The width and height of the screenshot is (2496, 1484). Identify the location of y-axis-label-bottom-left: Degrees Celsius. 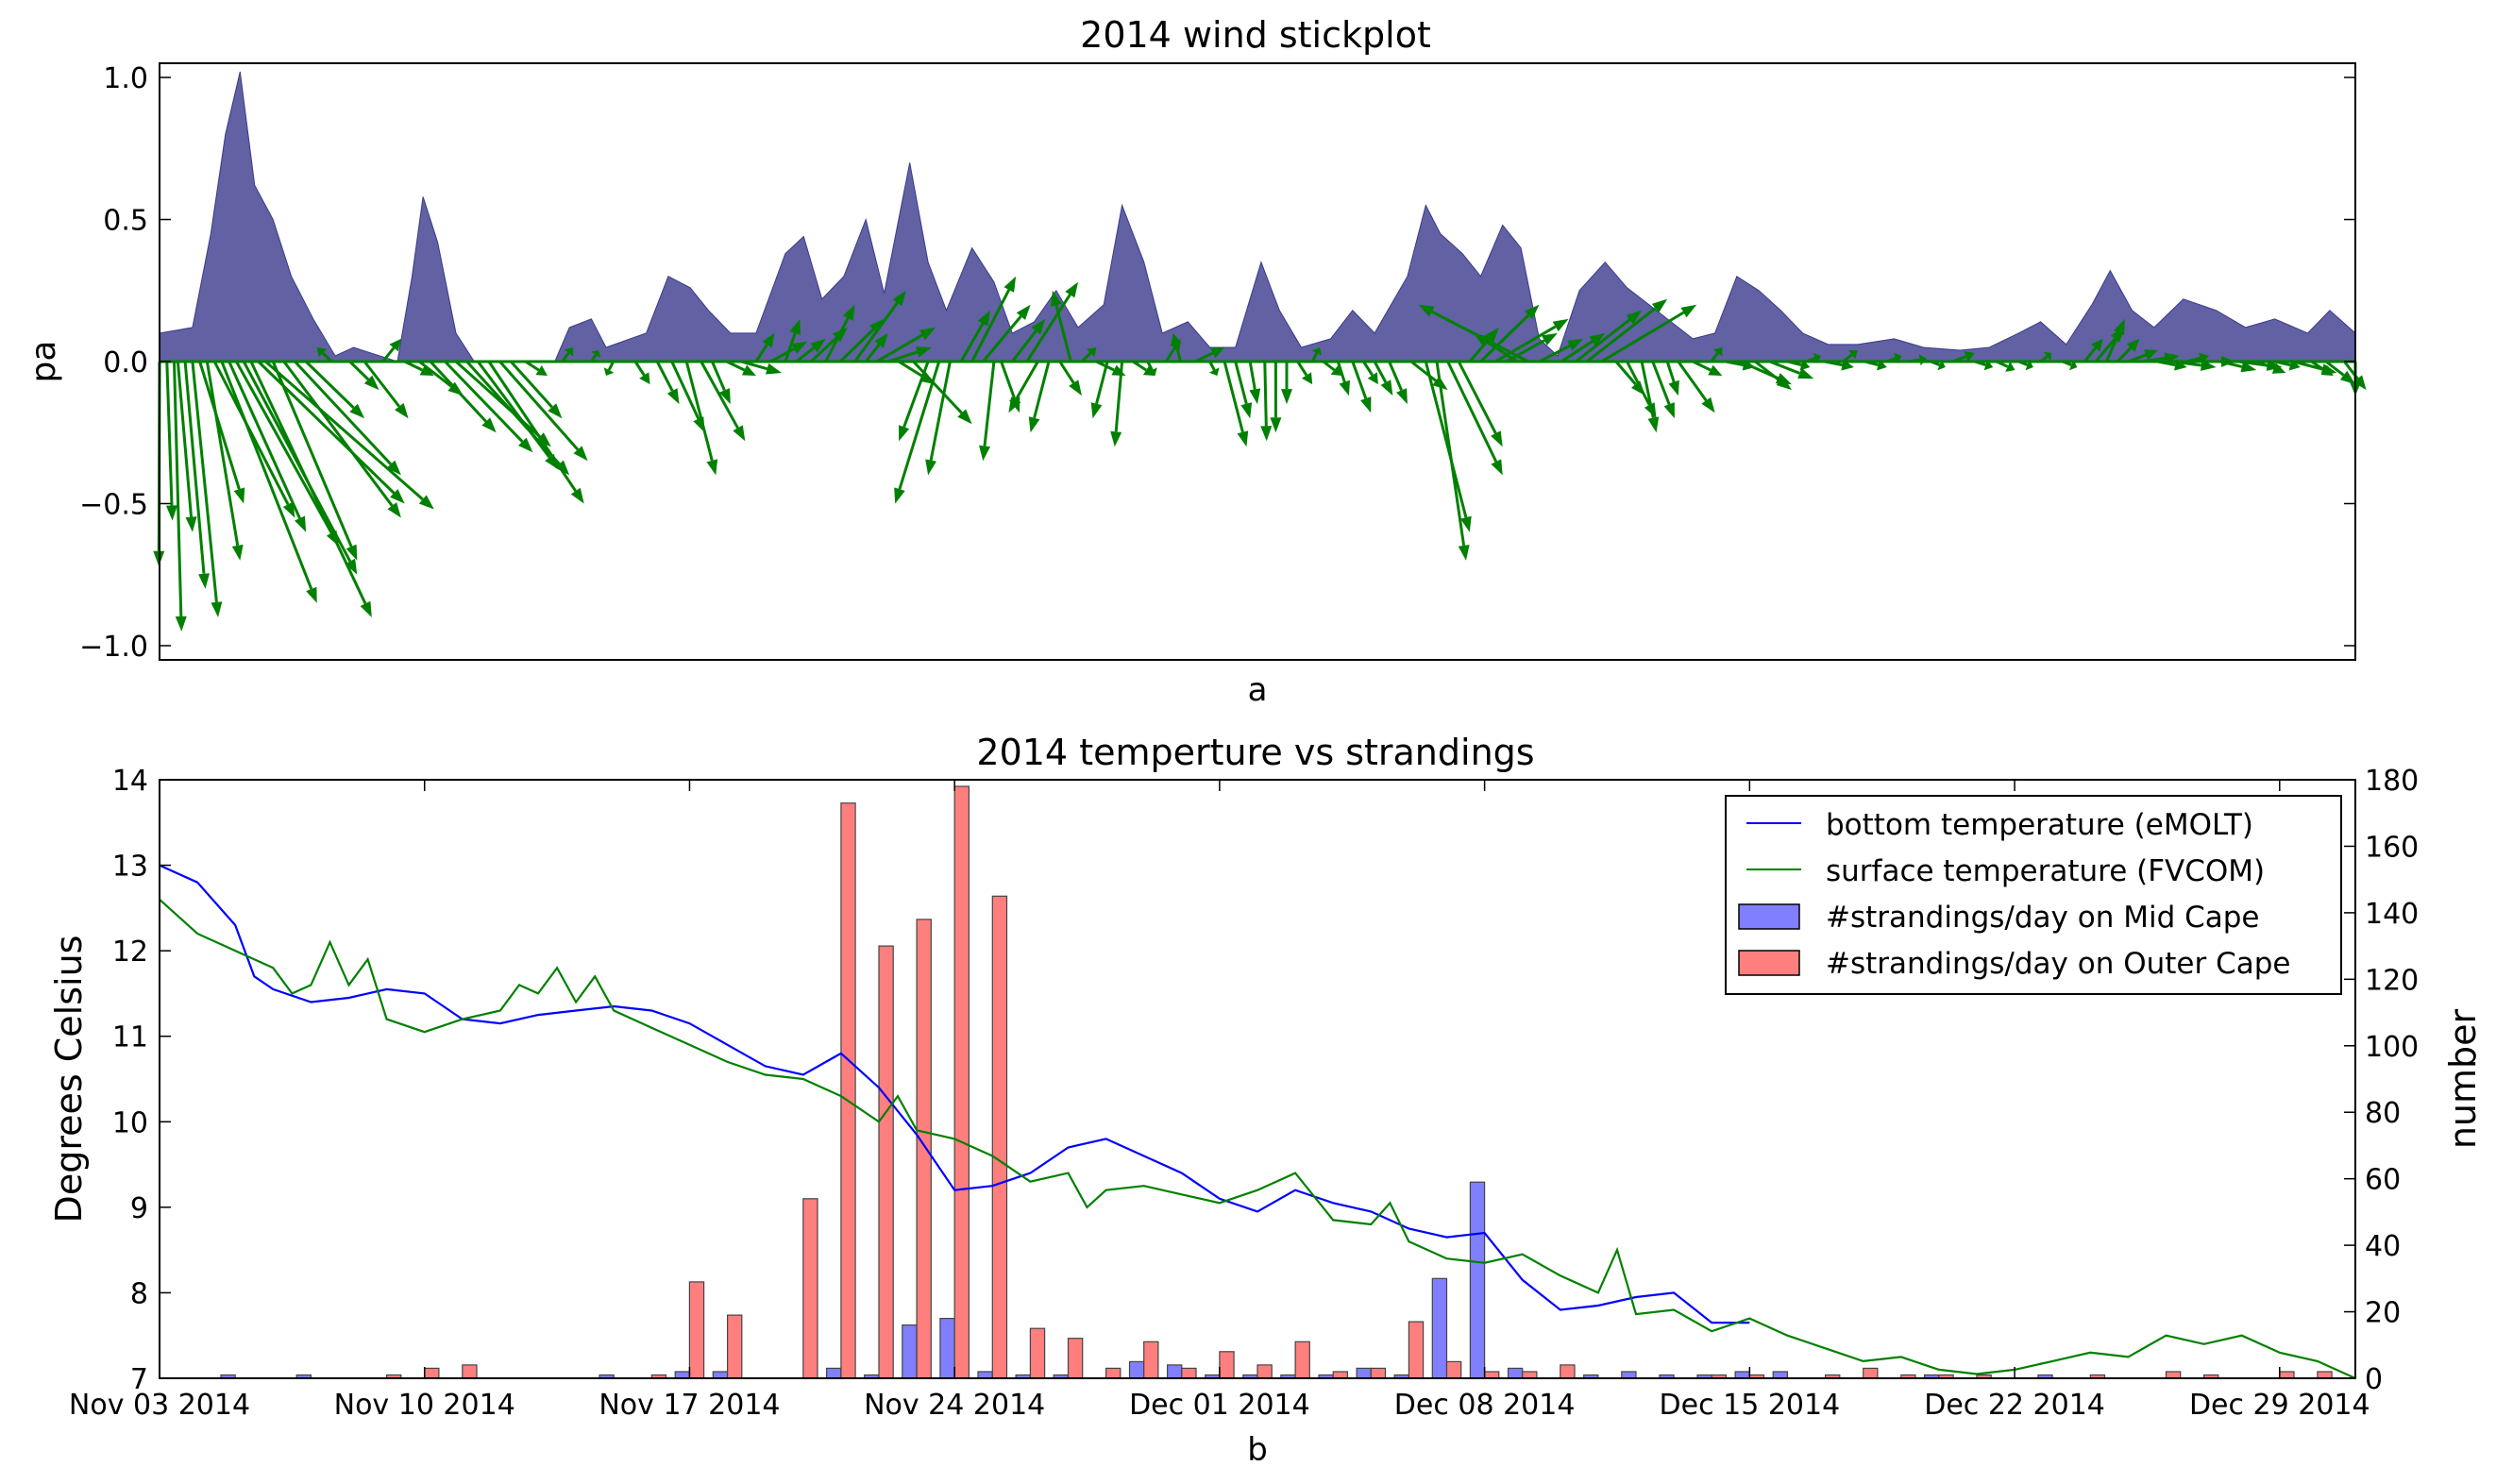
(69, 1079).